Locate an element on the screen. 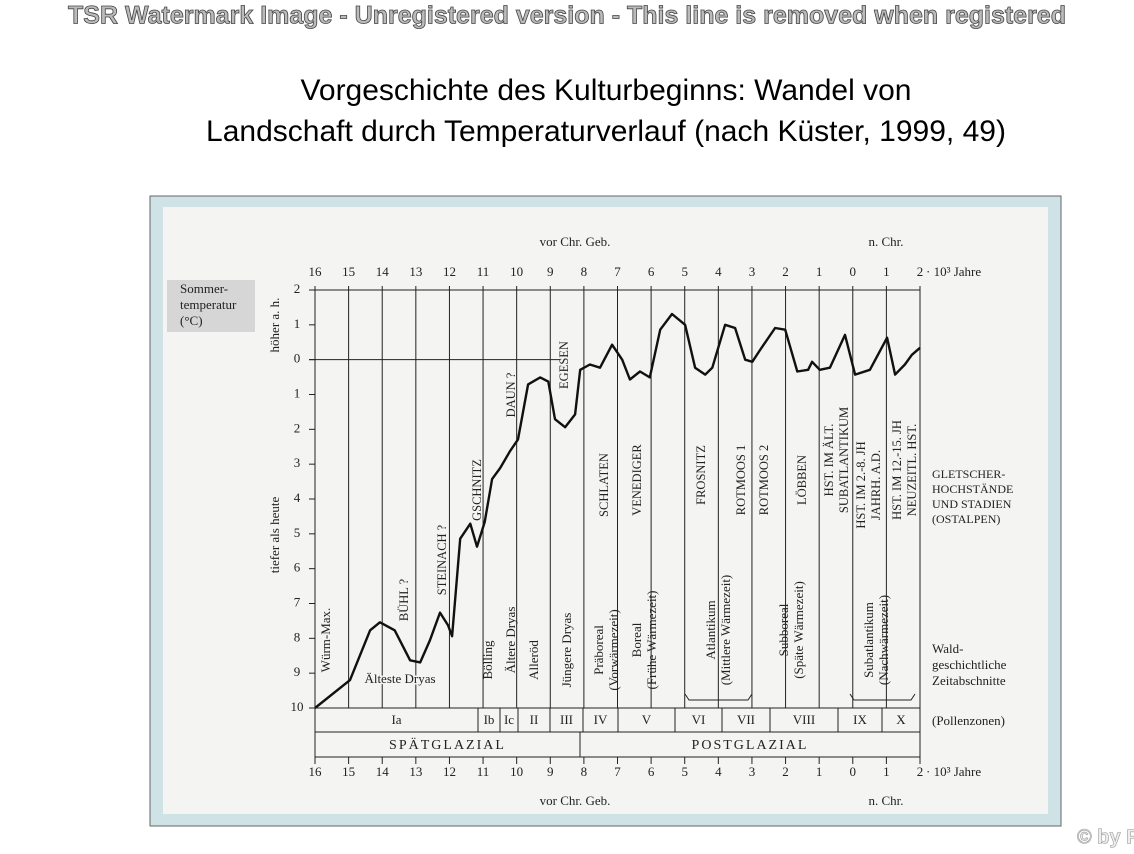  pollen-zone: Ic is located at coordinates (509, 719).